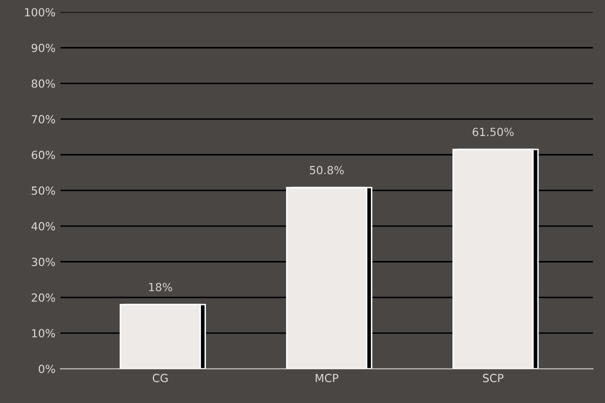  I want to click on y-tick-label: 0%, so click(47, 369).